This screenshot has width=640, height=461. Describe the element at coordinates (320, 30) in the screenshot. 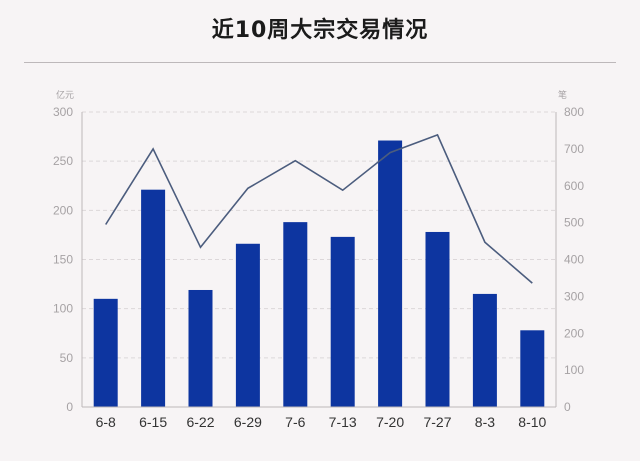

I see `chart-title: 近10周大宗交易情况` at that location.